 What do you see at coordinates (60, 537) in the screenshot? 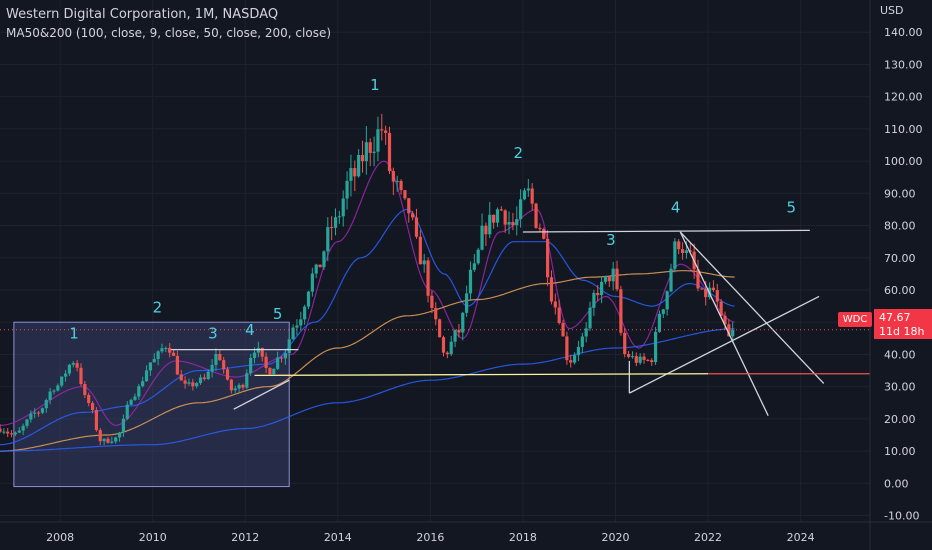
I see `x-tick-label: 2008` at bounding box center [60, 537].